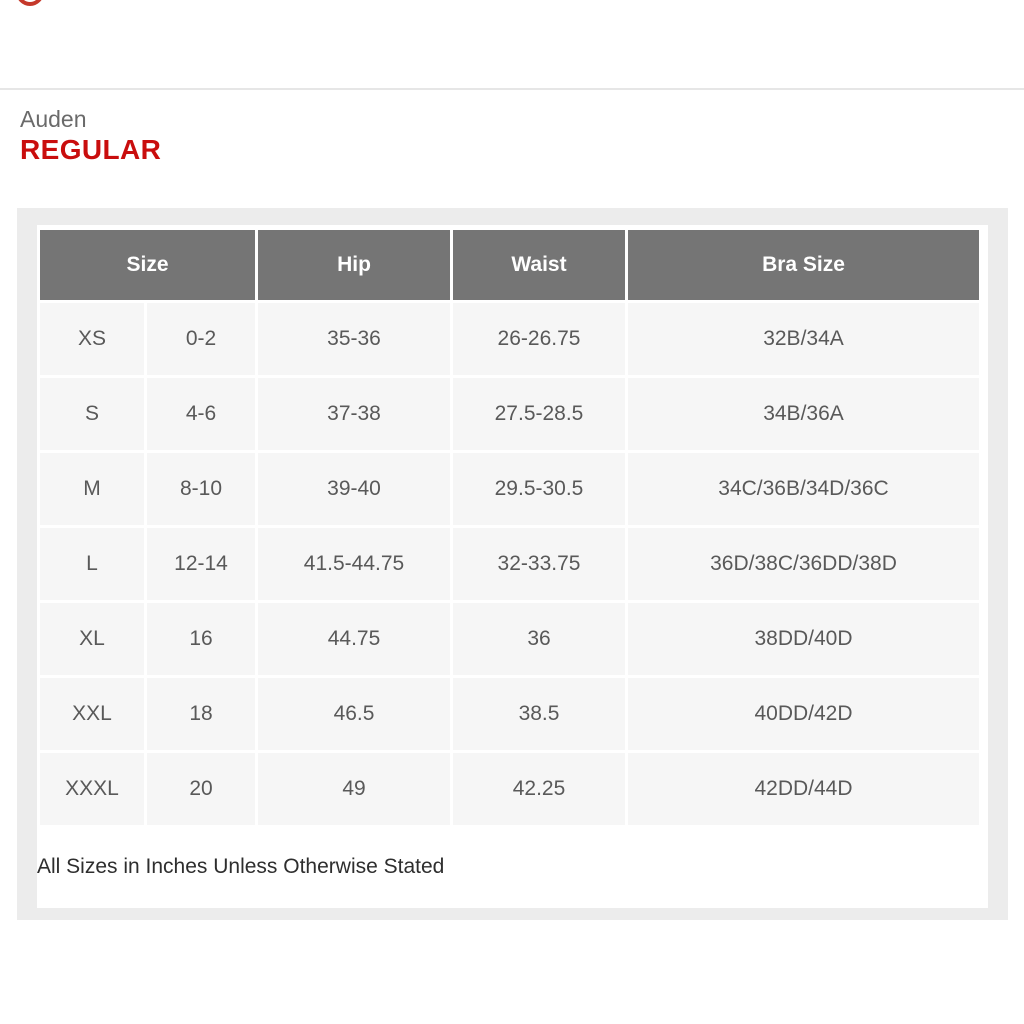 The height and width of the screenshot is (1024, 1024). I want to click on bra-size-cell: 34B/36A, so click(803, 414).